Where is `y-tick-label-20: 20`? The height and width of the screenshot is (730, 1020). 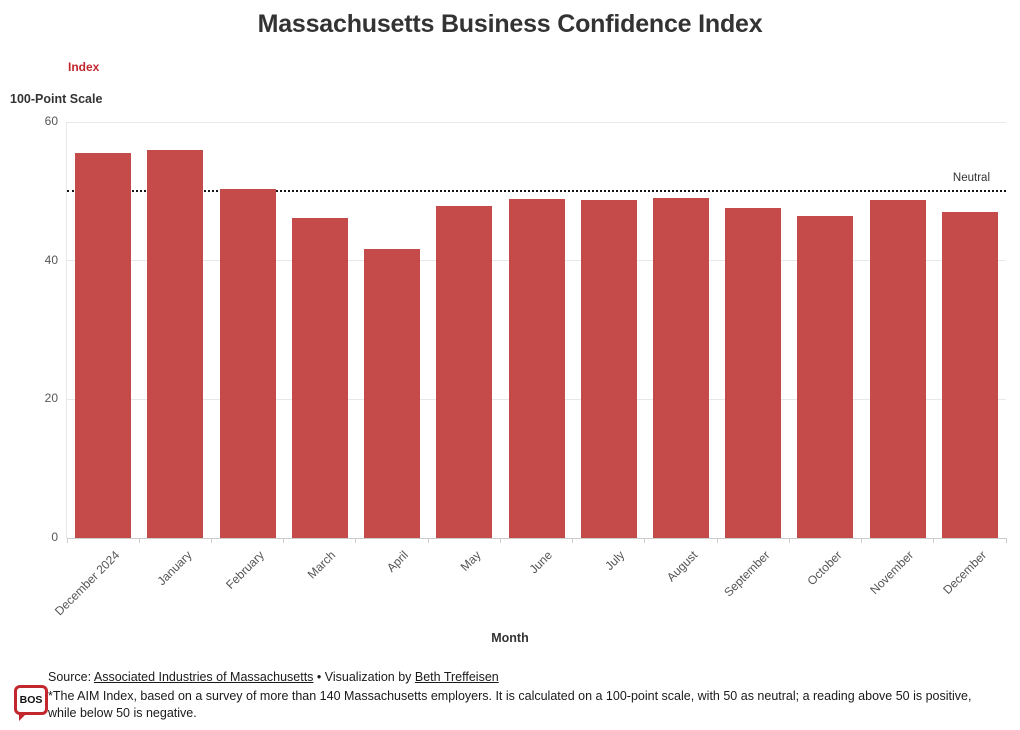 y-tick-label-20: 20 is located at coordinates (51, 398).